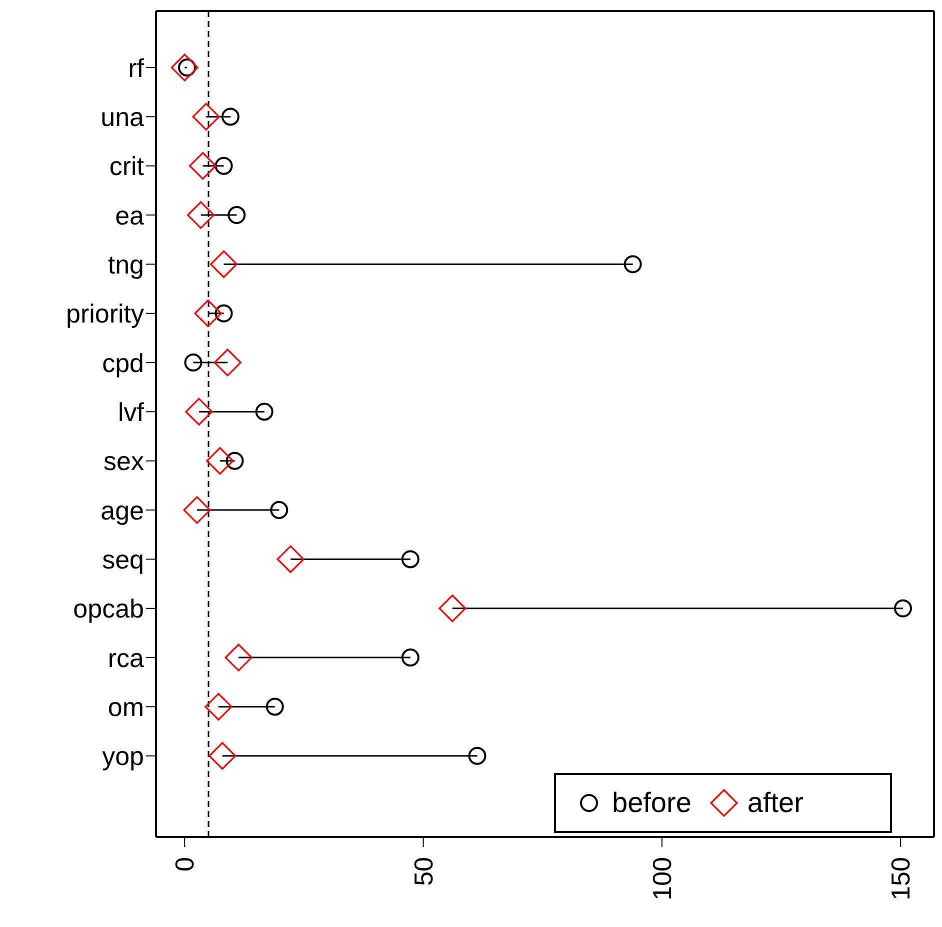 The height and width of the screenshot is (927, 942). I want to click on y-tick-label: age, so click(122, 510).